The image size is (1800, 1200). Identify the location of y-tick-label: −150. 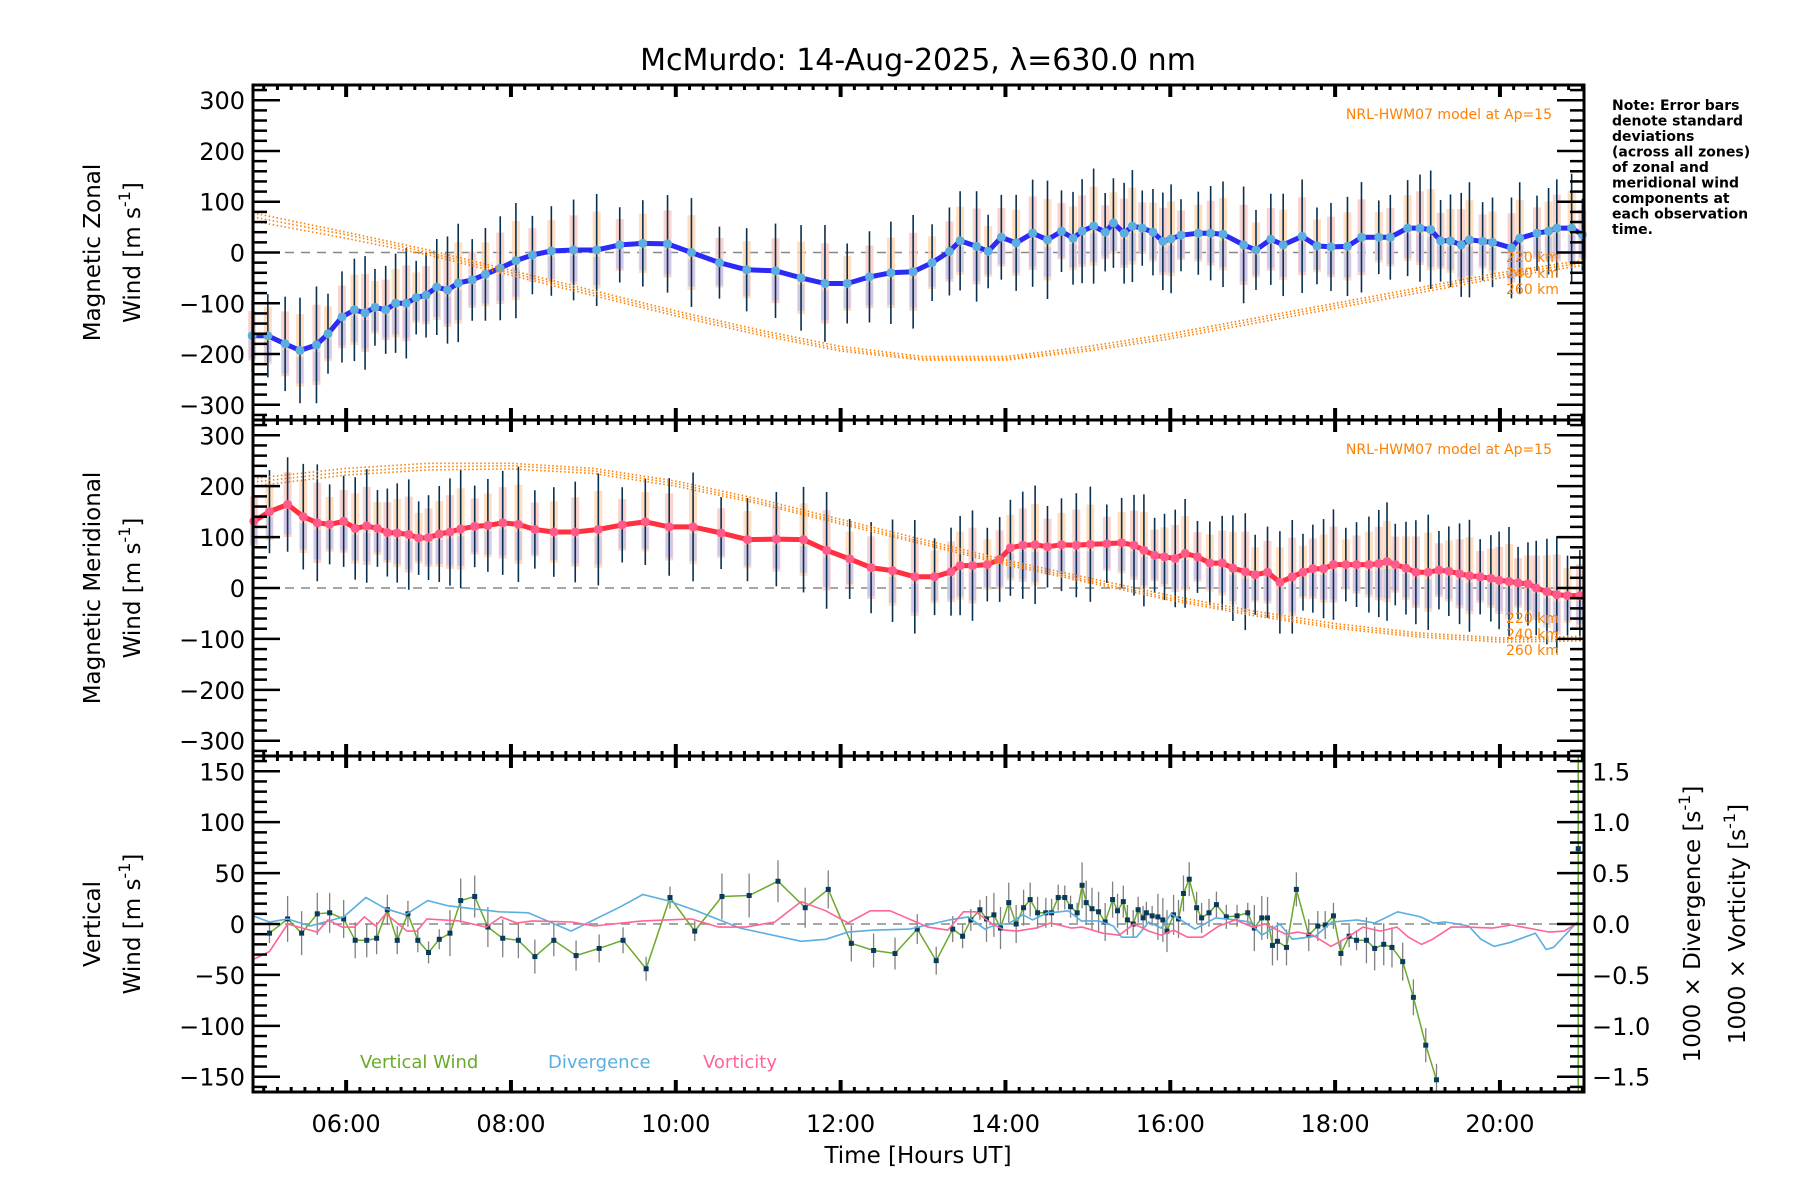
(212, 1078).